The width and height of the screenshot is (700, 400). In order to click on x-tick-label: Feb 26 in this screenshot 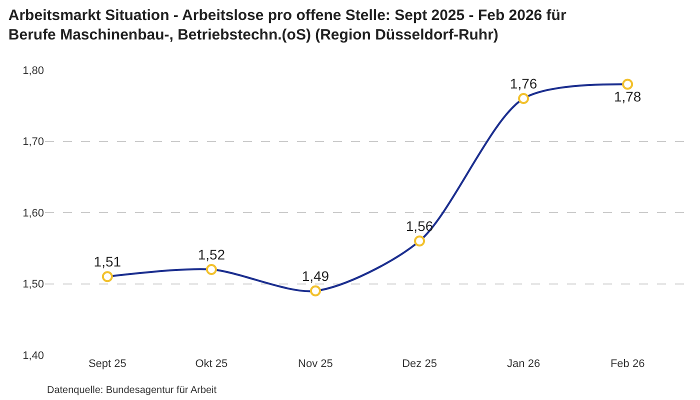, I will do `click(627, 364)`.